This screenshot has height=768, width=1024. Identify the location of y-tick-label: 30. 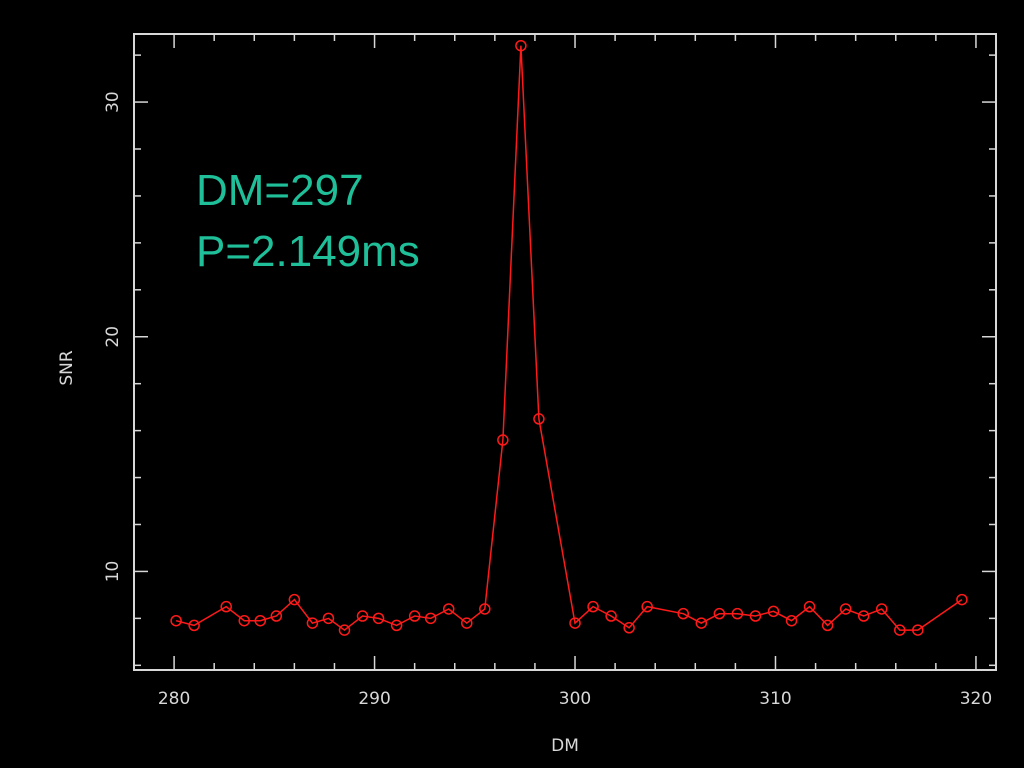
(113, 102).